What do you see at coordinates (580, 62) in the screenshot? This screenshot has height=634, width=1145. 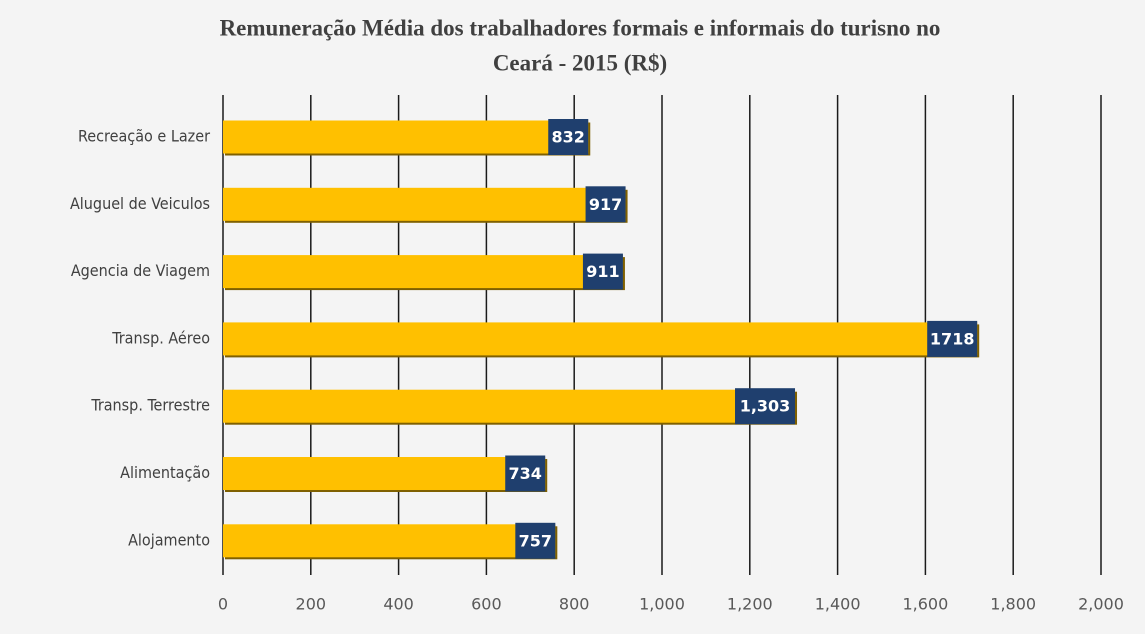 I see `chart-title: Ceará - 2015 (R$)` at bounding box center [580, 62].